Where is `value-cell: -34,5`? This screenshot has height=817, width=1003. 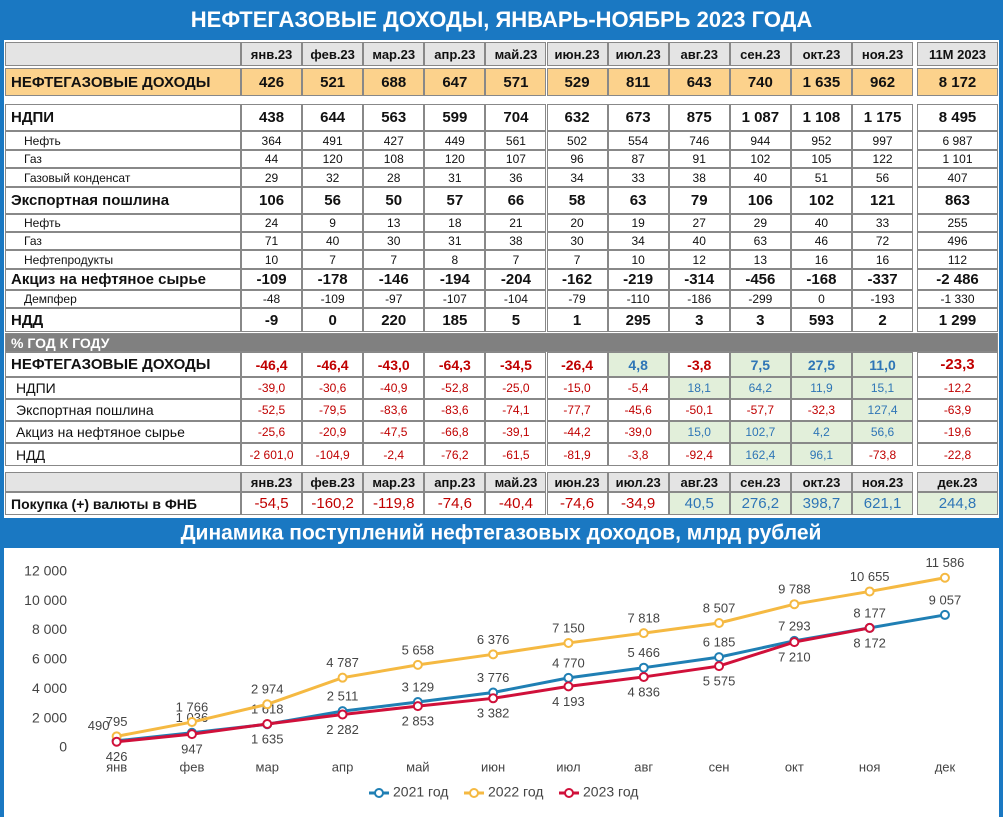
value-cell: -34,5 is located at coordinates (516, 364).